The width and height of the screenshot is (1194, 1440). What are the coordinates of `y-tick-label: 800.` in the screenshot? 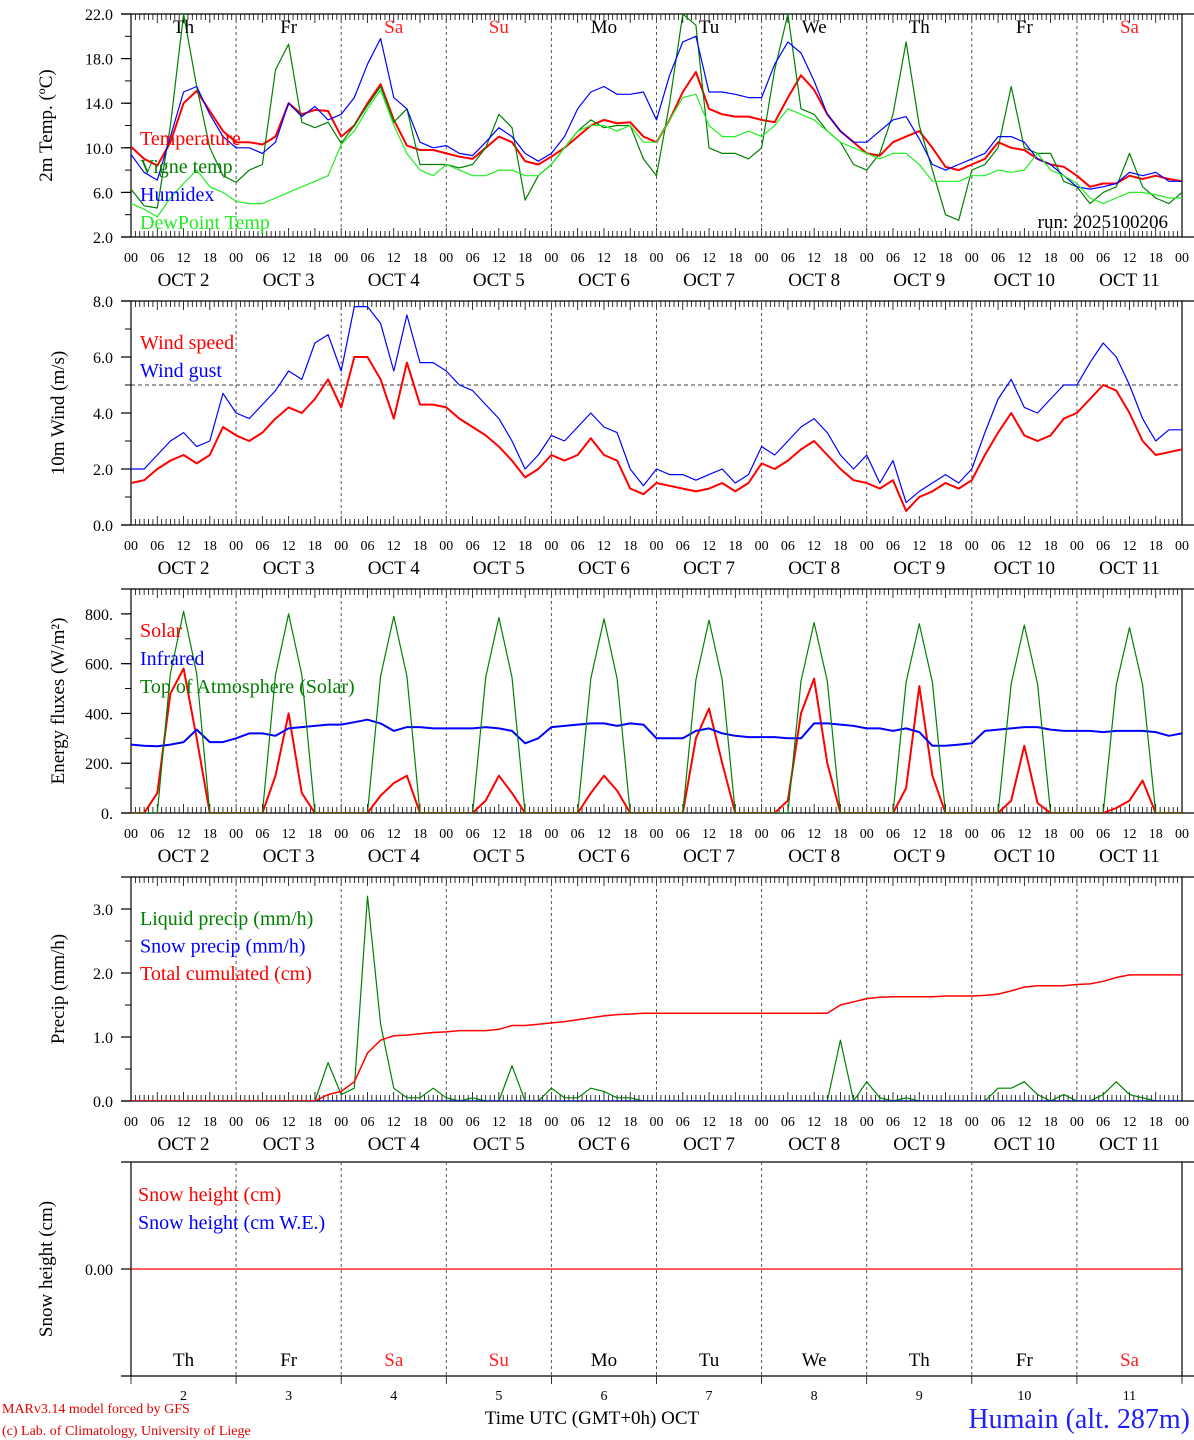 It's located at (99, 615).